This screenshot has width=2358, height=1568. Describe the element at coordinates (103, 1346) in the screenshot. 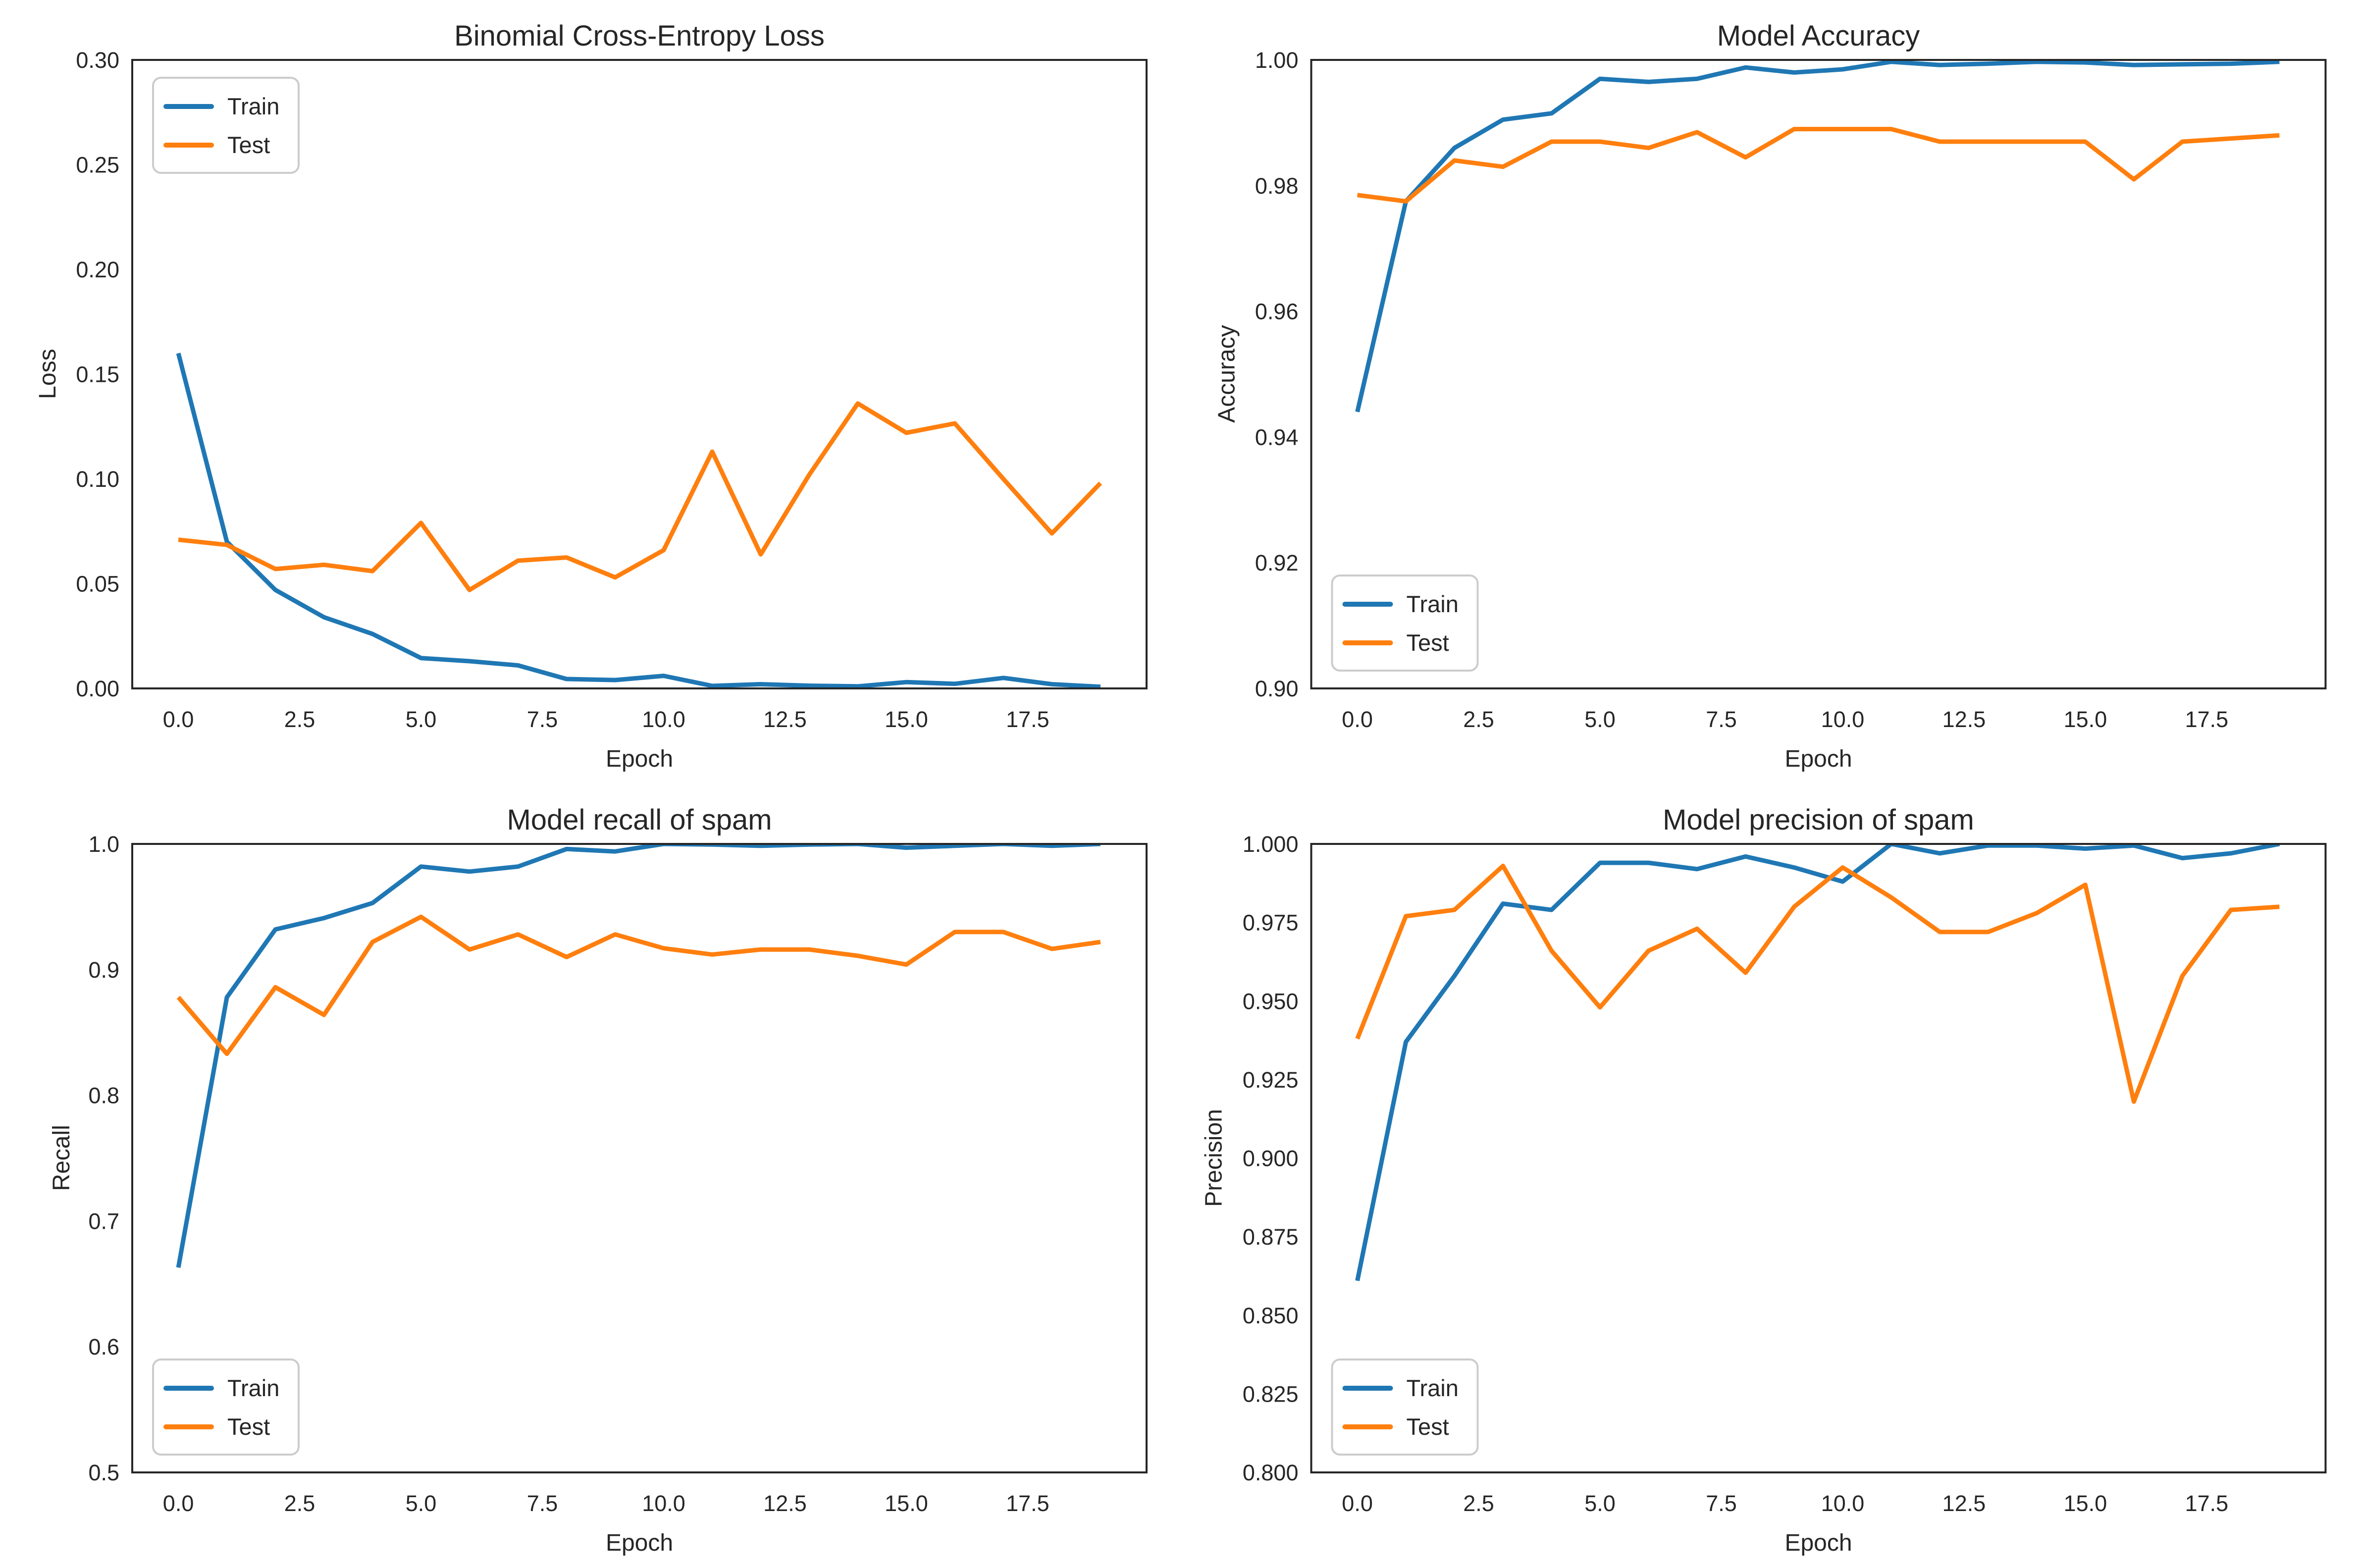

I see `y-tick-label: 0.6` at that location.